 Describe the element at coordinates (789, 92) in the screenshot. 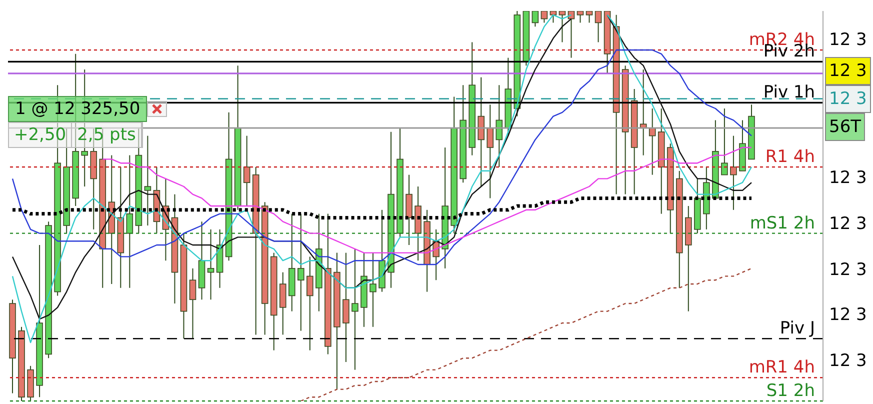

I see `ref-line-label: Piv 1h` at that location.